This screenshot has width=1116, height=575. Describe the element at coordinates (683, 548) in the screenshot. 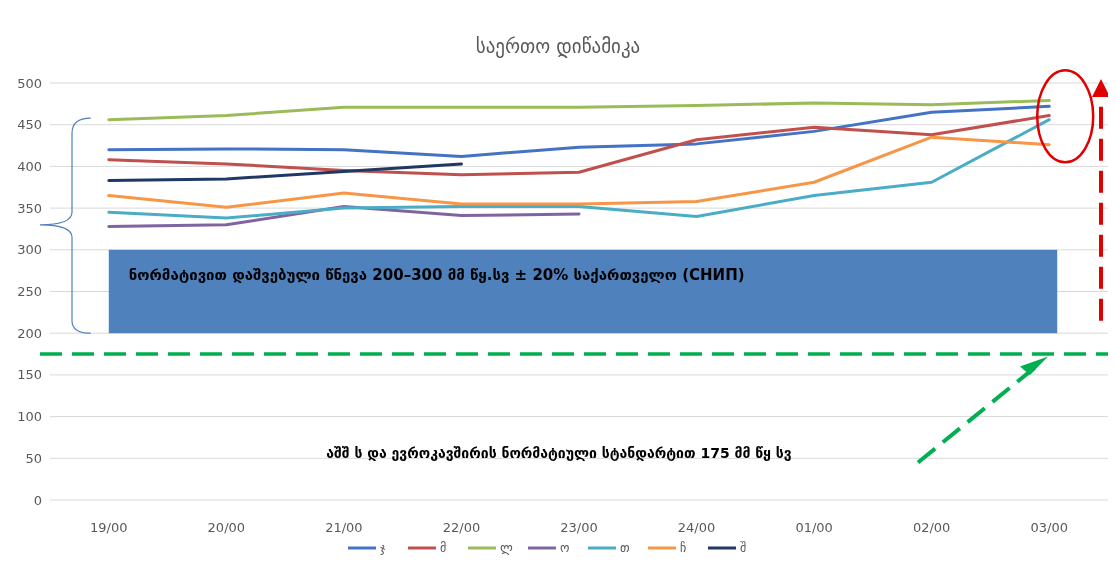

I see `legend-label: ჩ` at that location.